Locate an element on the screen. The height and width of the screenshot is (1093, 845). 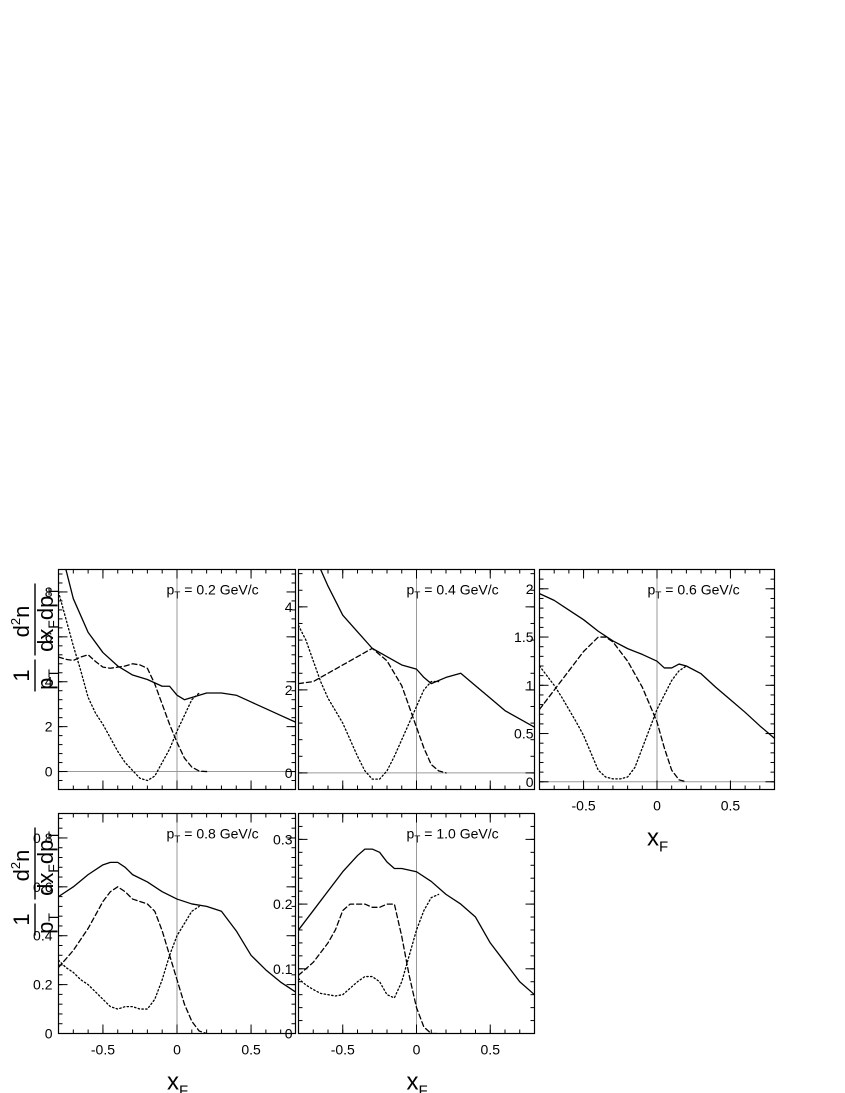
y-tick-label: 0.5 is located at coordinates (524, 734).